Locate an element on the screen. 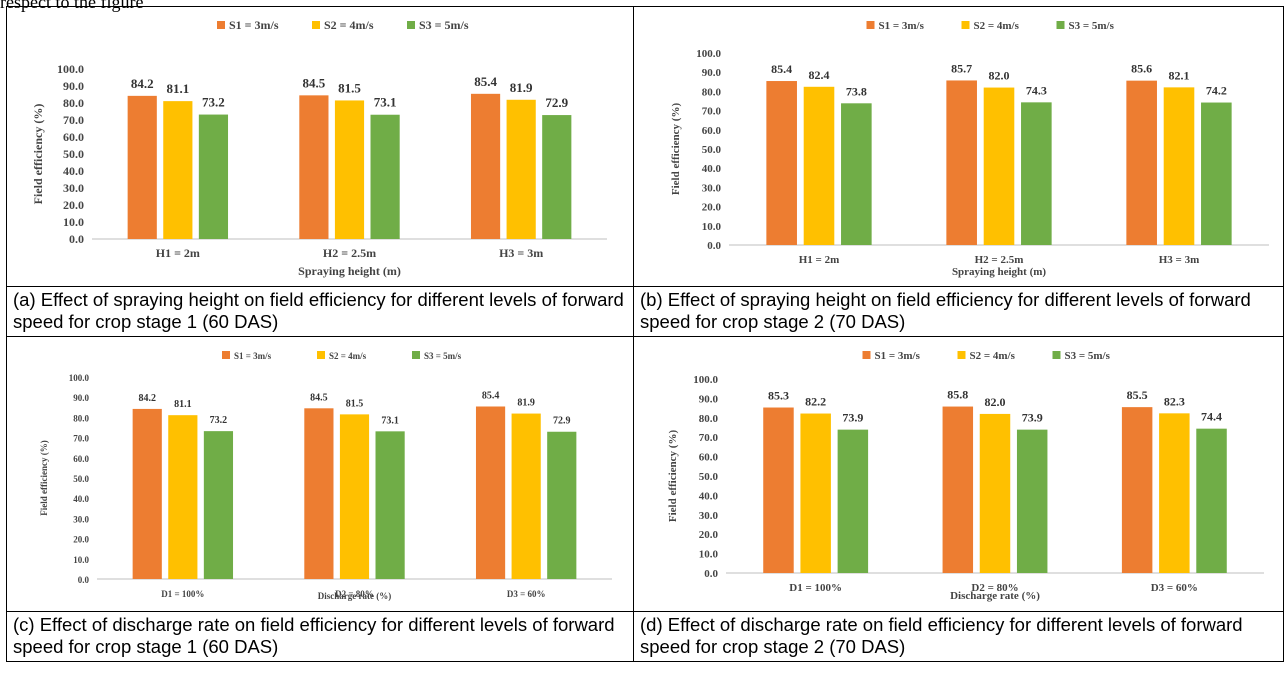 The width and height of the screenshot is (1285, 685). chart-c-ytick-label: 30.0 is located at coordinates (81, 519).